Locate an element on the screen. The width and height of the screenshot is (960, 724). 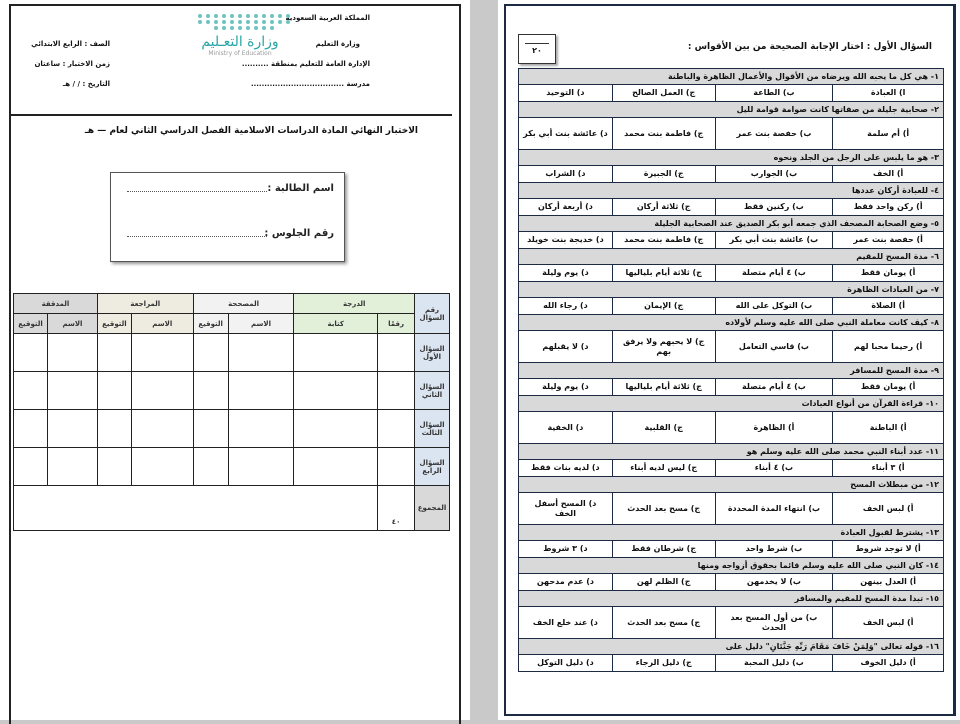
answer-option: أ) أم سلمة is located at coordinates (888, 133).